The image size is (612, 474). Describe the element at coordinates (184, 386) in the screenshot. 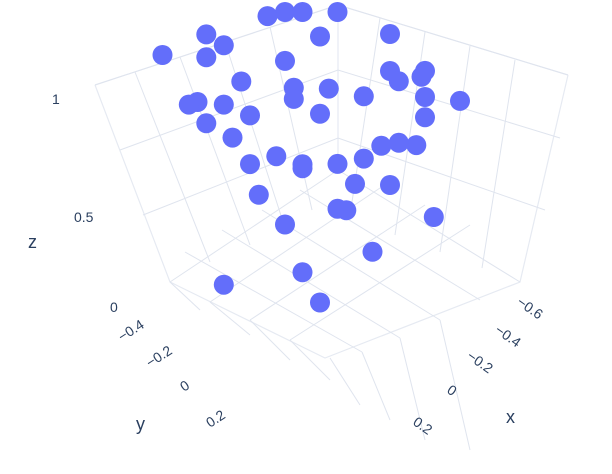

I see `y-tick: 0` at that location.